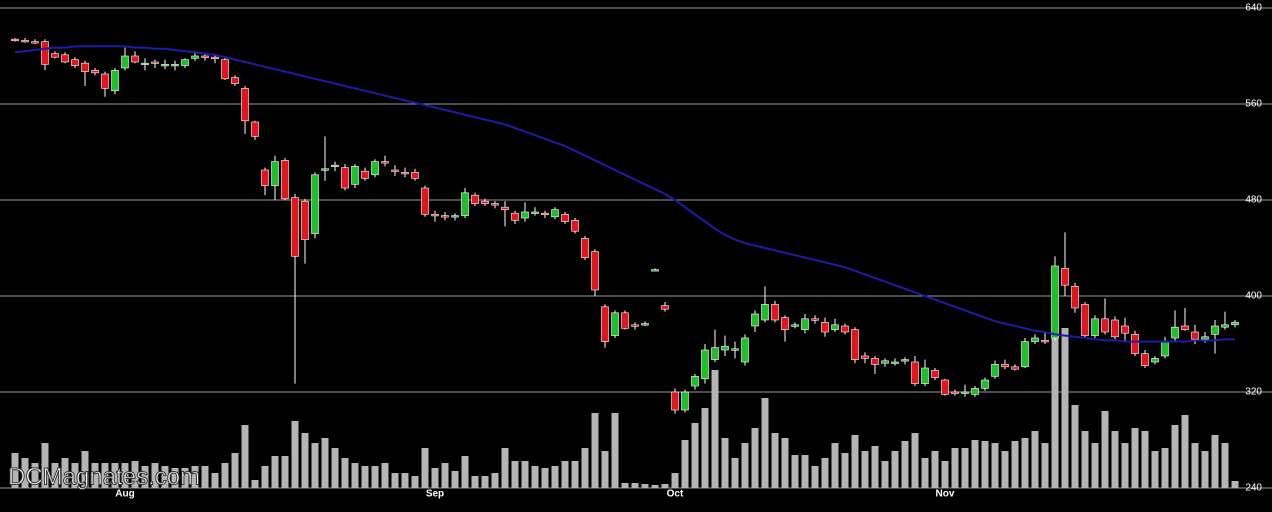 This screenshot has width=1272, height=512. Describe the element at coordinates (1253, 488) in the screenshot. I see `y-tick-label: 240` at that location.